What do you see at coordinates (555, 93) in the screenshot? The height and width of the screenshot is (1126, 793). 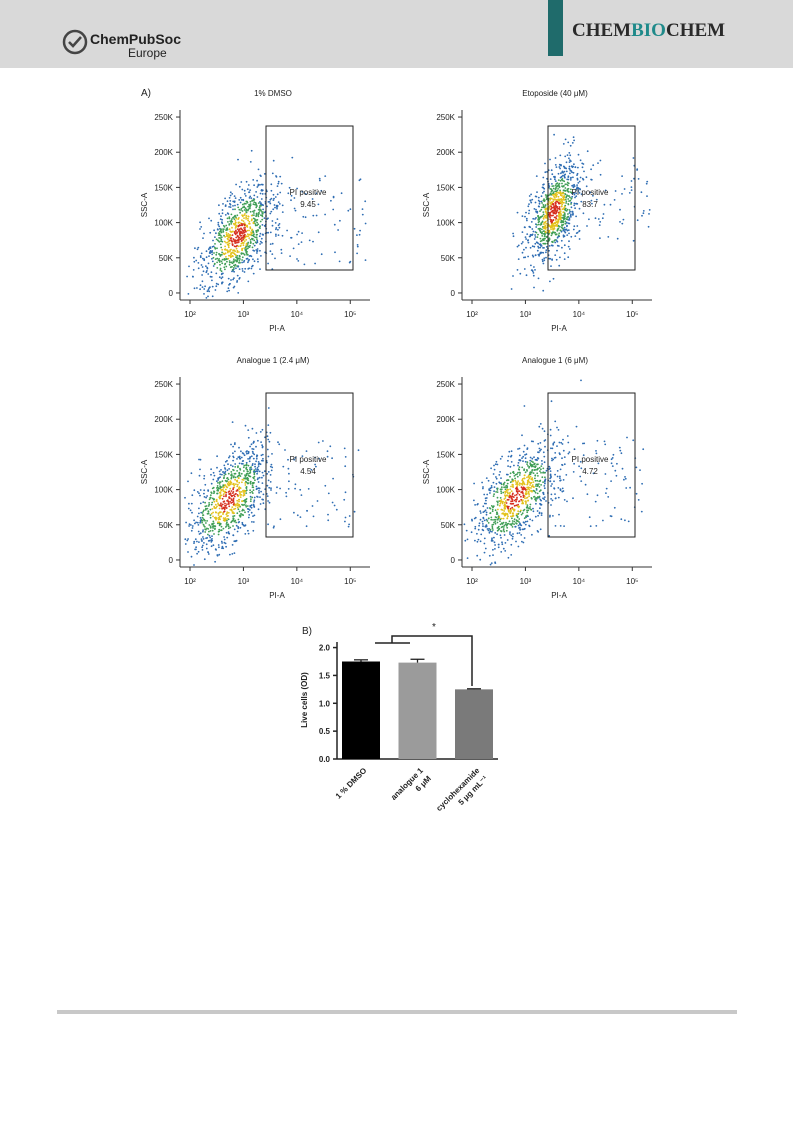 I see `plot-title: Etoposide (40 μM)` at bounding box center [555, 93].